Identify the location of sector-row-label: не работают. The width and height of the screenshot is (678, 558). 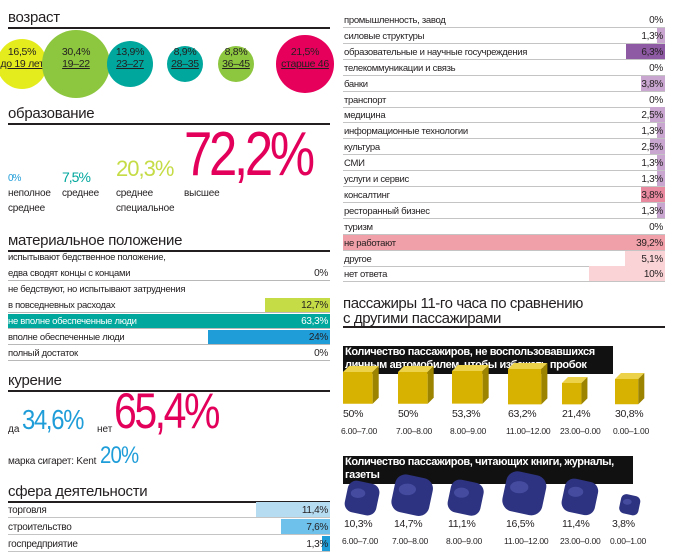
(370, 243).